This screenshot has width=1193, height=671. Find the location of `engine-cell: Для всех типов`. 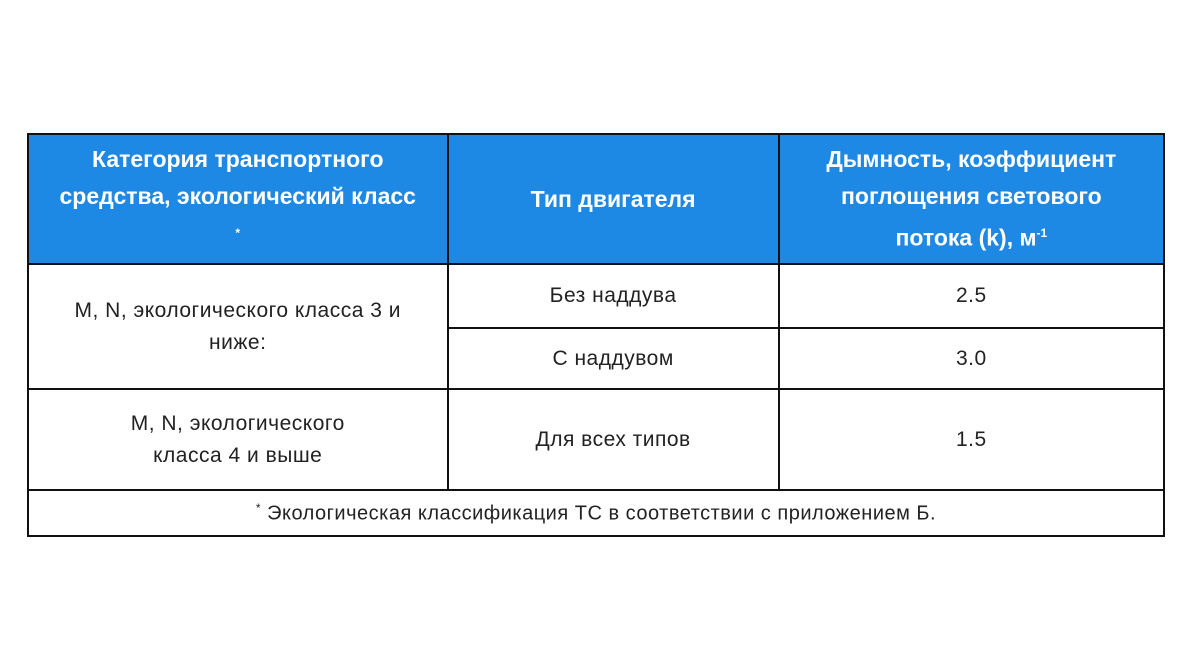

engine-cell: Для всех типов is located at coordinates (613, 439).